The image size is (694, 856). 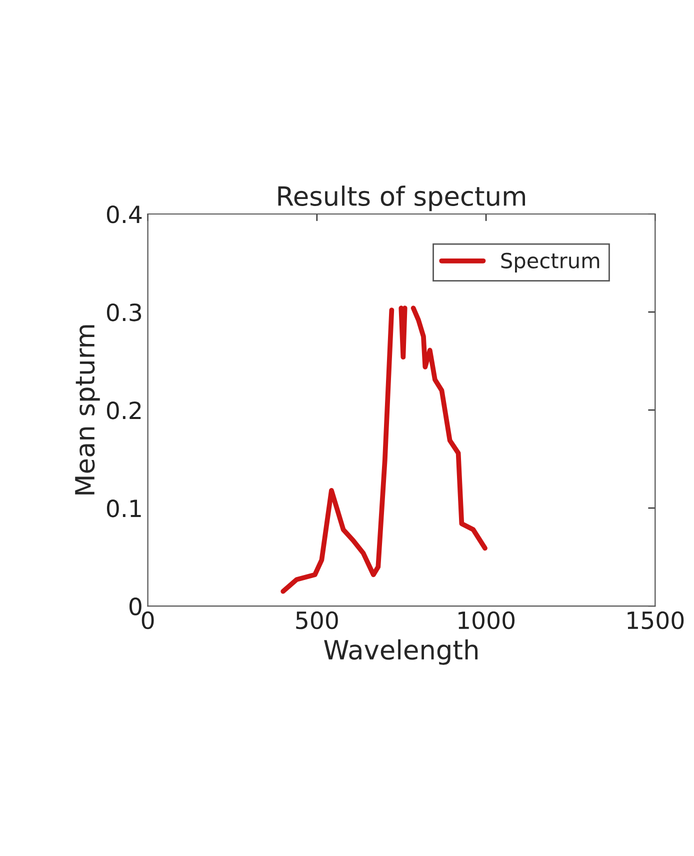 I want to click on x-tick-label: 500, so click(x=317, y=620).